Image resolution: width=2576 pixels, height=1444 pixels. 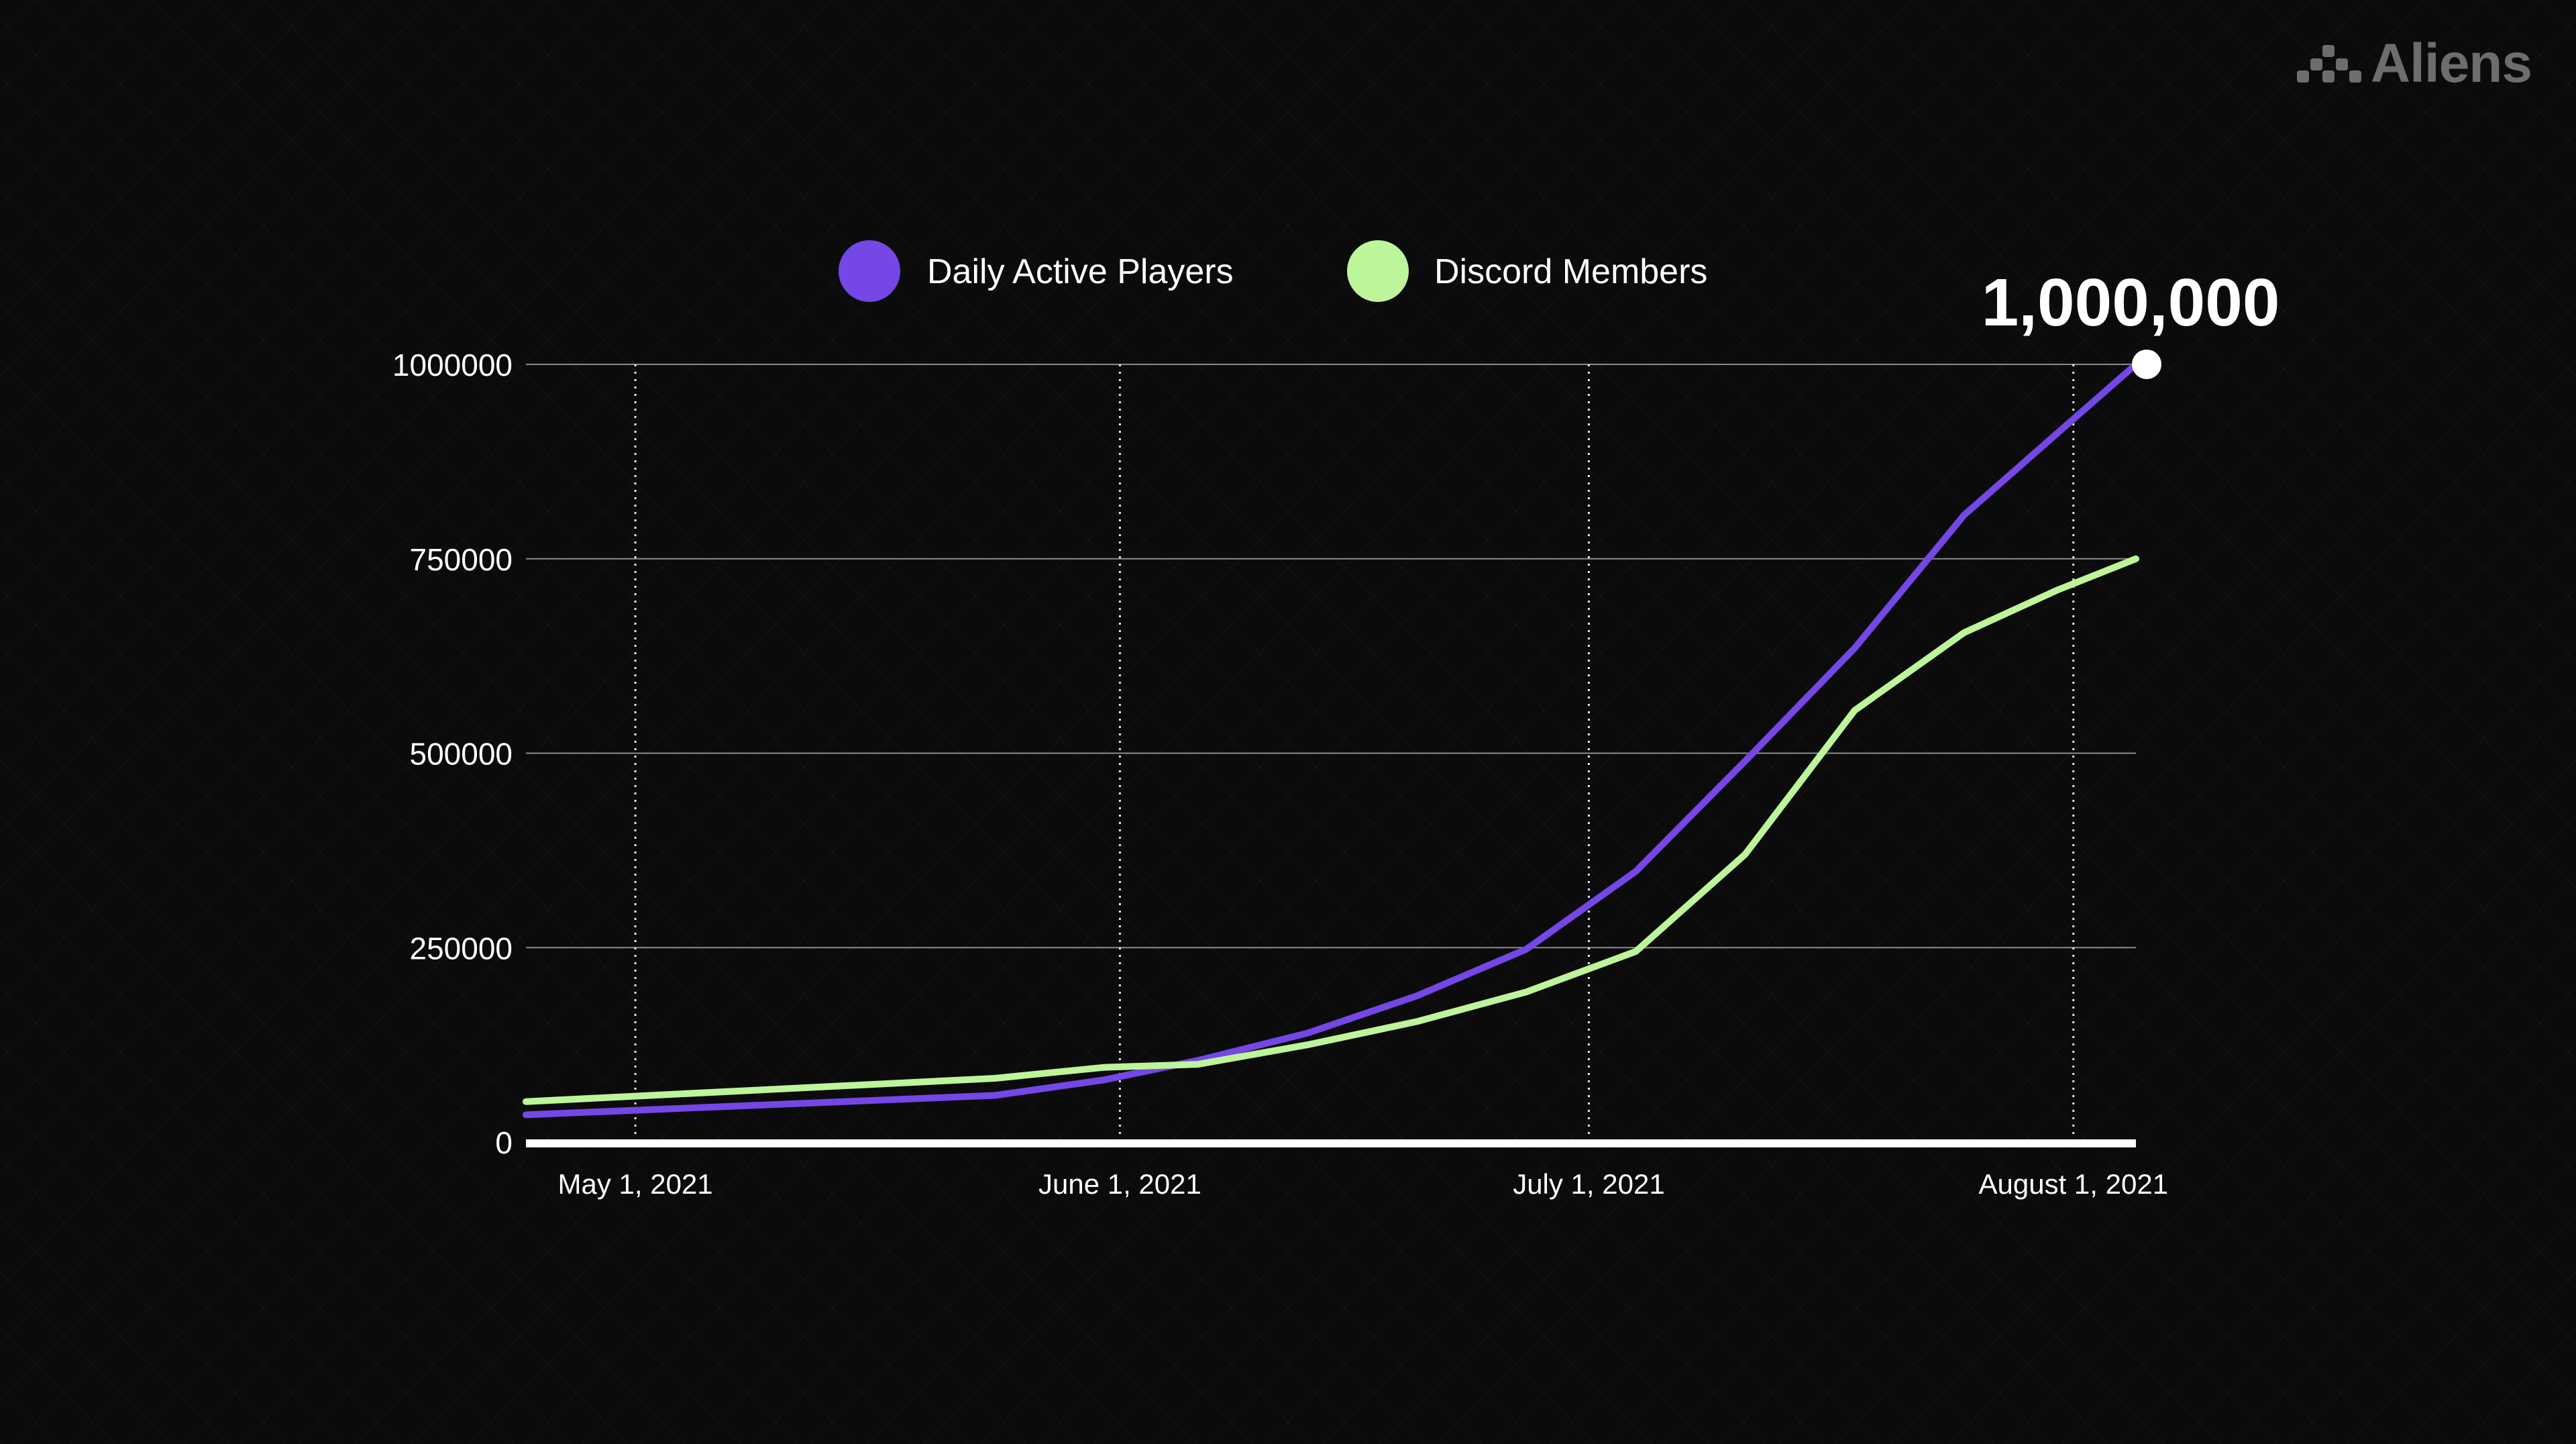 I want to click on x-tick-label: May 1, 2021, so click(x=635, y=1184).